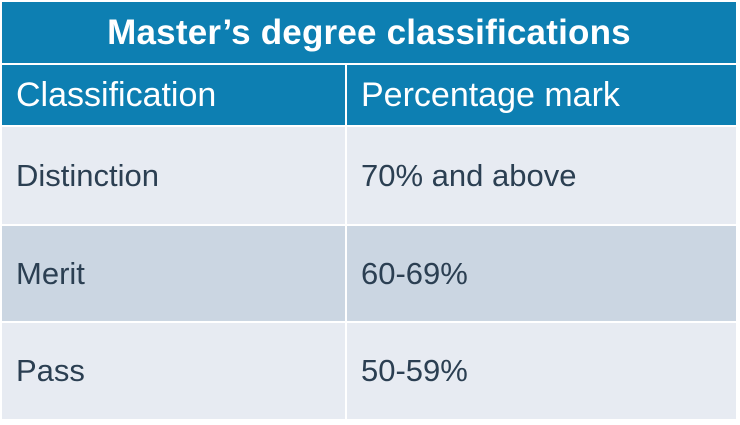 The width and height of the screenshot is (740, 425). I want to click on column-header-classification: Classification, so click(173, 95).